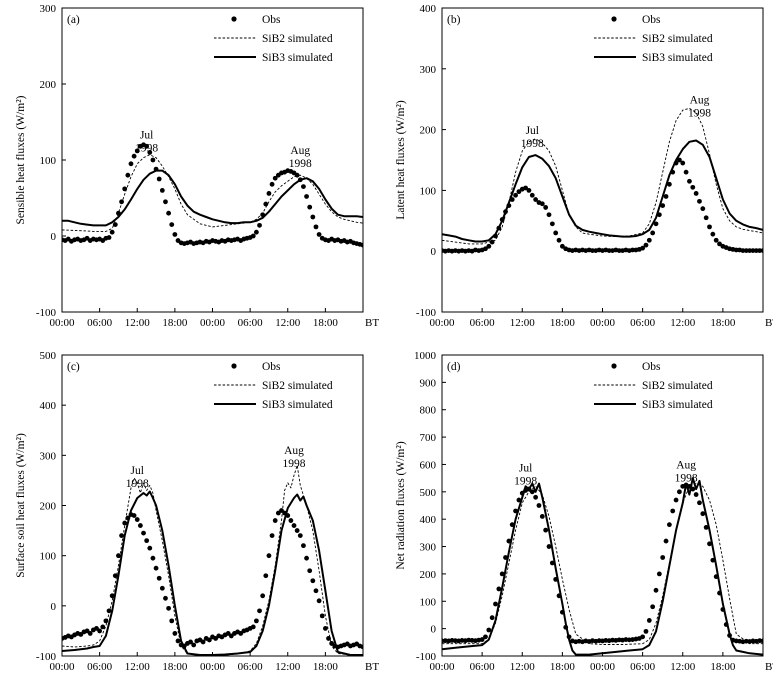  Describe the element at coordinates (454, 20) in the screenshot. I see `panel-label: (b)` at that location.